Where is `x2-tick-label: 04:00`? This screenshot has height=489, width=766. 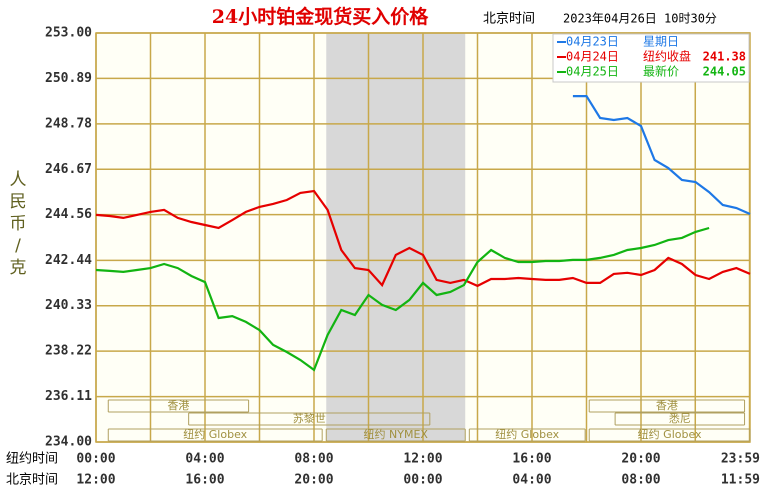 x2-tick-label: 04:00 is located at coordinates (531, 480).